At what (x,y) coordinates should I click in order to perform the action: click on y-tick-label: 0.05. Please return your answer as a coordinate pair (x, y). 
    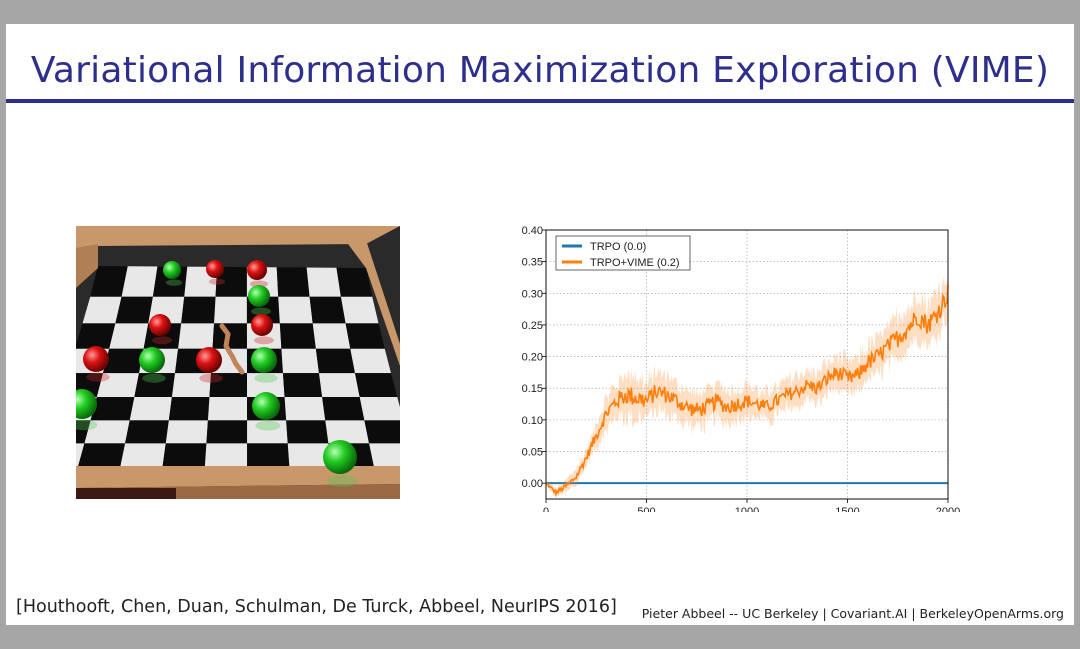
    Looking at the image, I should click on (532, 453).